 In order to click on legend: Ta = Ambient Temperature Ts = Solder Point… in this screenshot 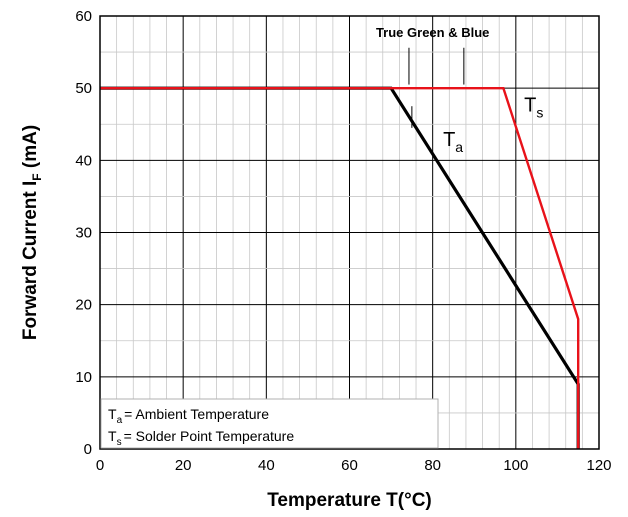, I will do `click(269, 423)`.